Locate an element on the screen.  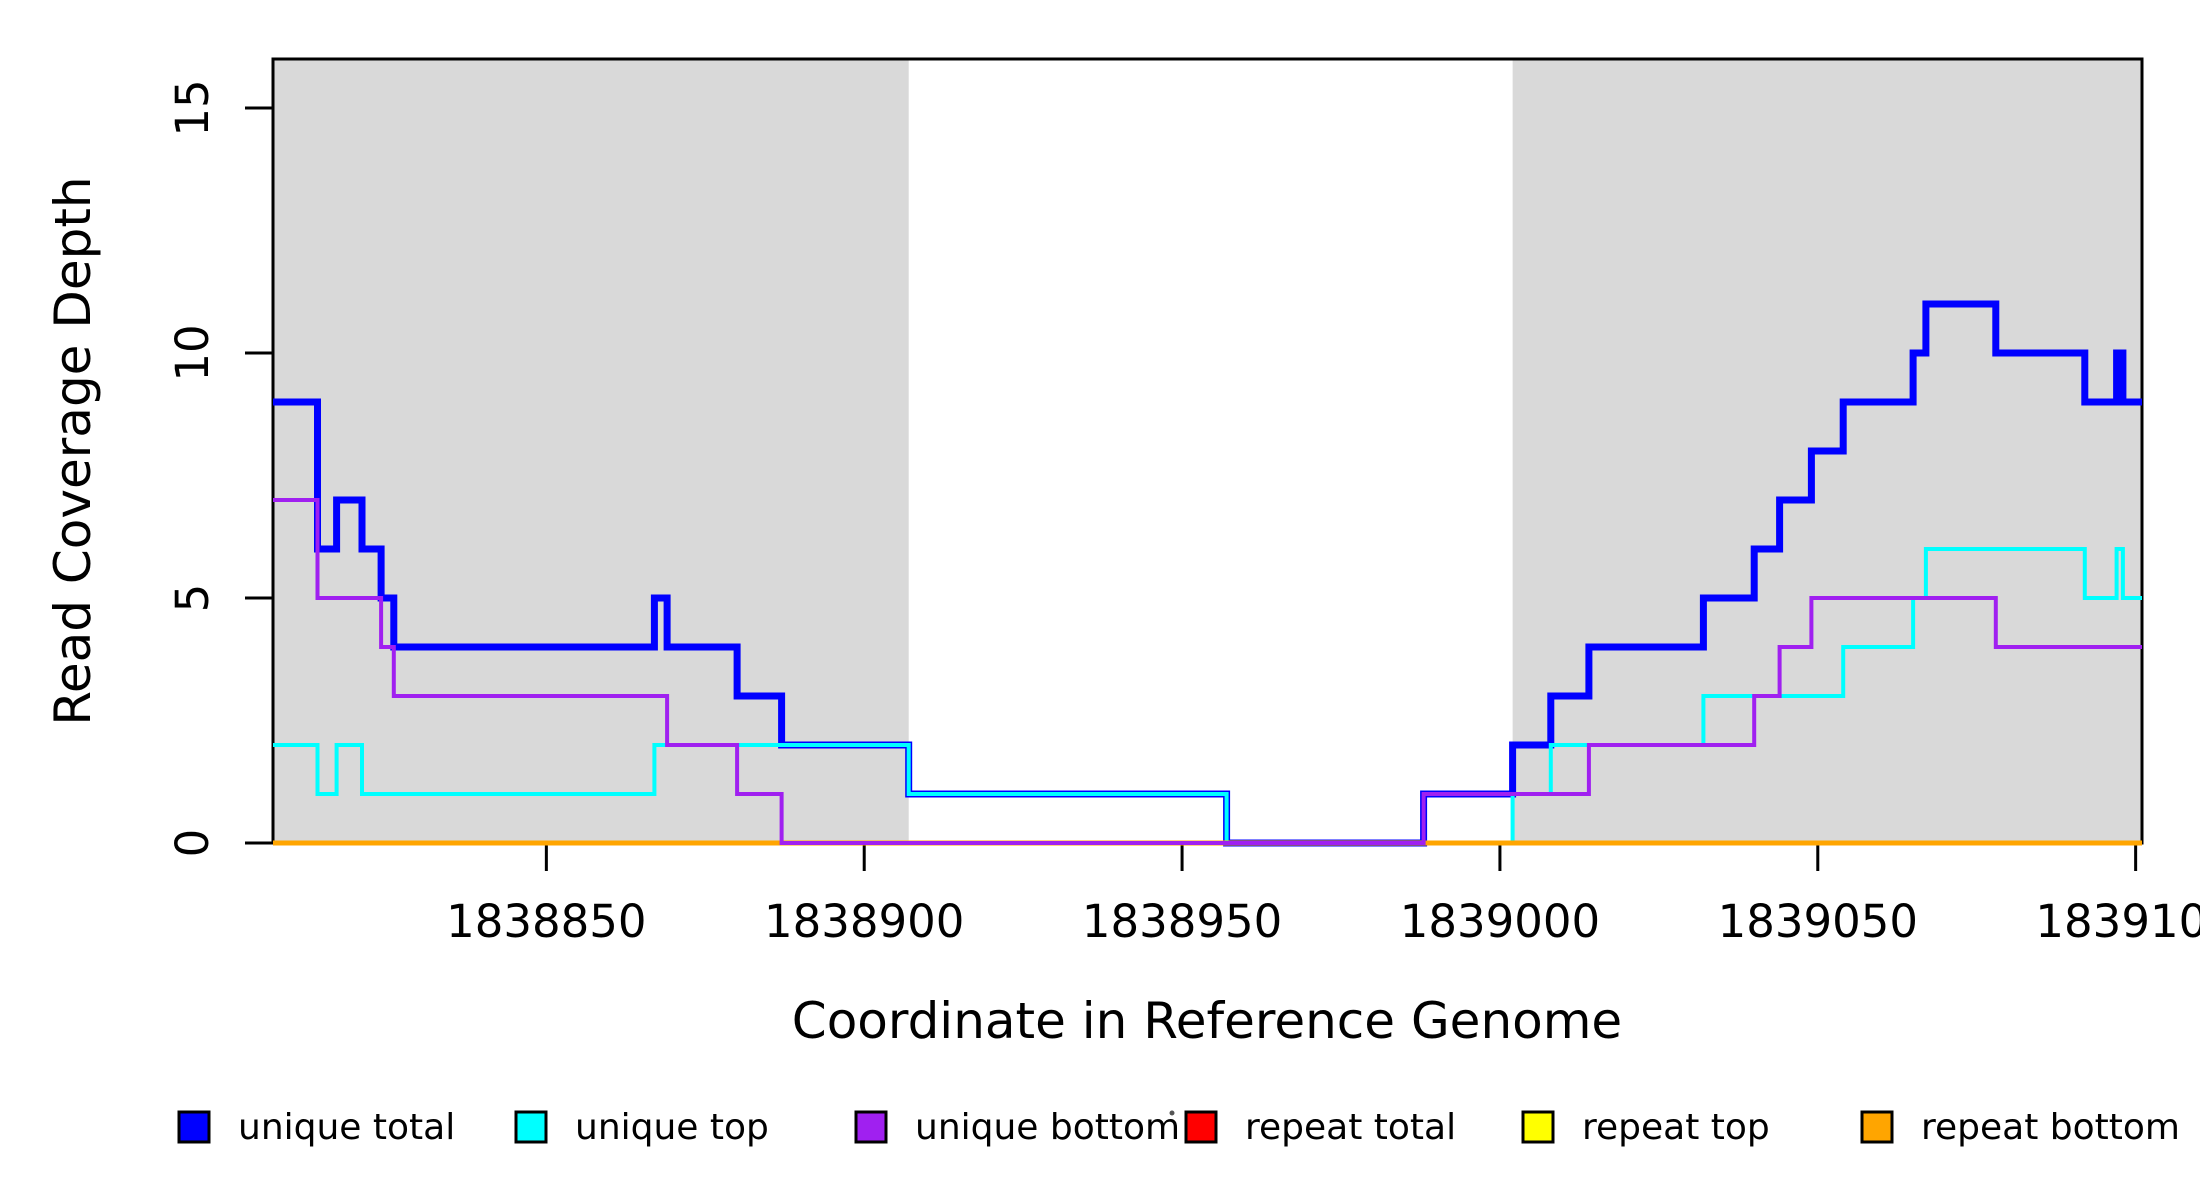
legend-item-unique-total: unique total is located at coordinates (316, 1127).